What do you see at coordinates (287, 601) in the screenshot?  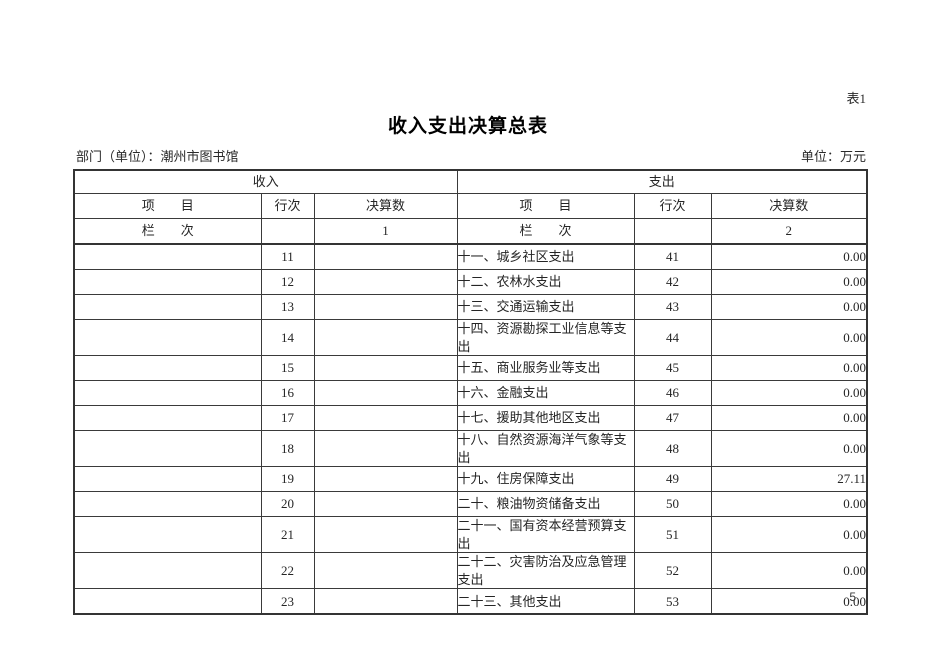 I see `income-rowno-cell: 23` at bounding box center [287, 601].